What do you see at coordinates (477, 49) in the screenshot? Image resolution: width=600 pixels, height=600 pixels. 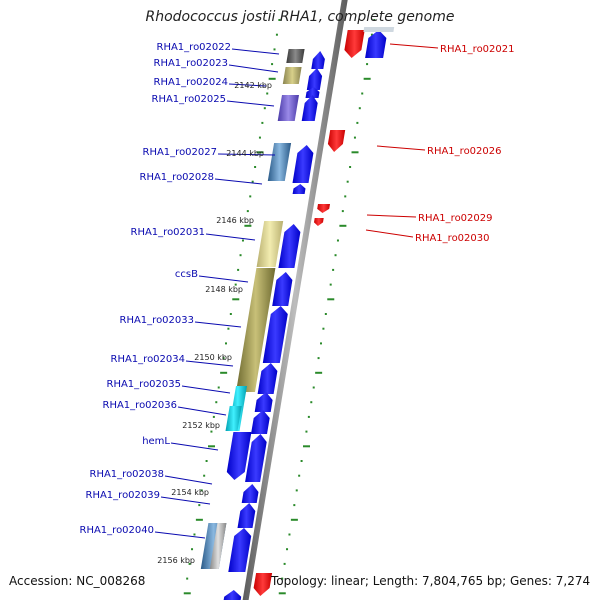 I see `gene-label-plus: RHA1_ro02021` at bounding box center [477, 49].